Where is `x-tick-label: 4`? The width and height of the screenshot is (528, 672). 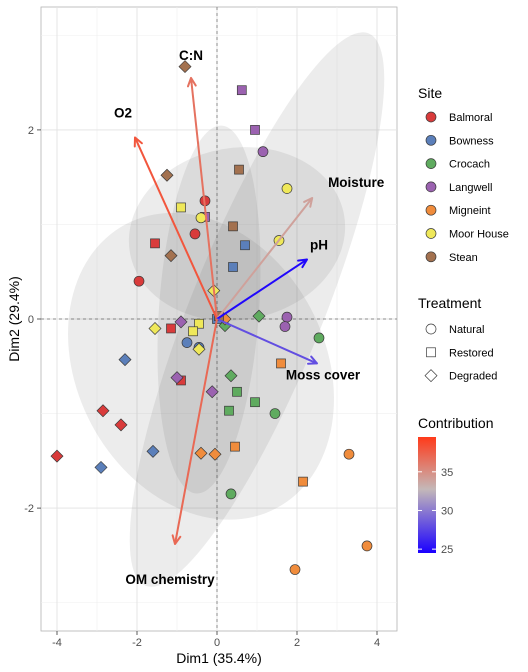 x-tick-label: 4 is located at coordinates (377, 643).